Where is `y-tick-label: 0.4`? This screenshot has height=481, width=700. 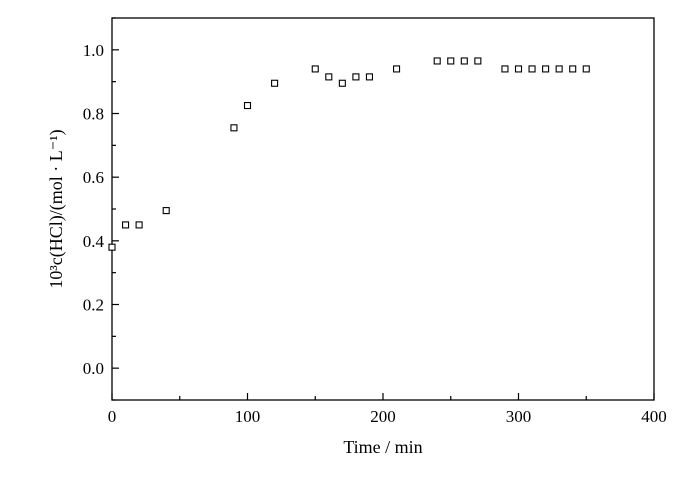
y-tick-label: 0.4 is located at coordinates (94, 241).